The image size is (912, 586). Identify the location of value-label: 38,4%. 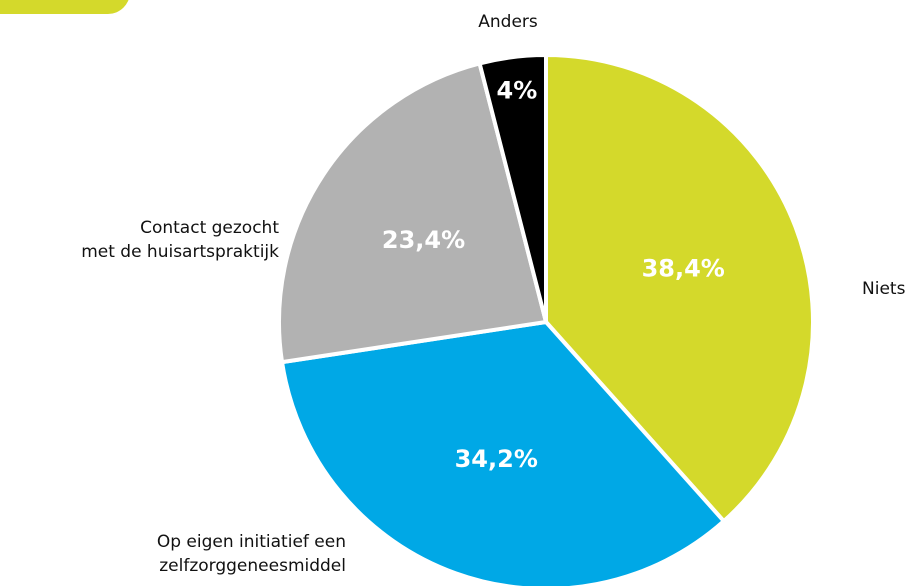
(683, 269).